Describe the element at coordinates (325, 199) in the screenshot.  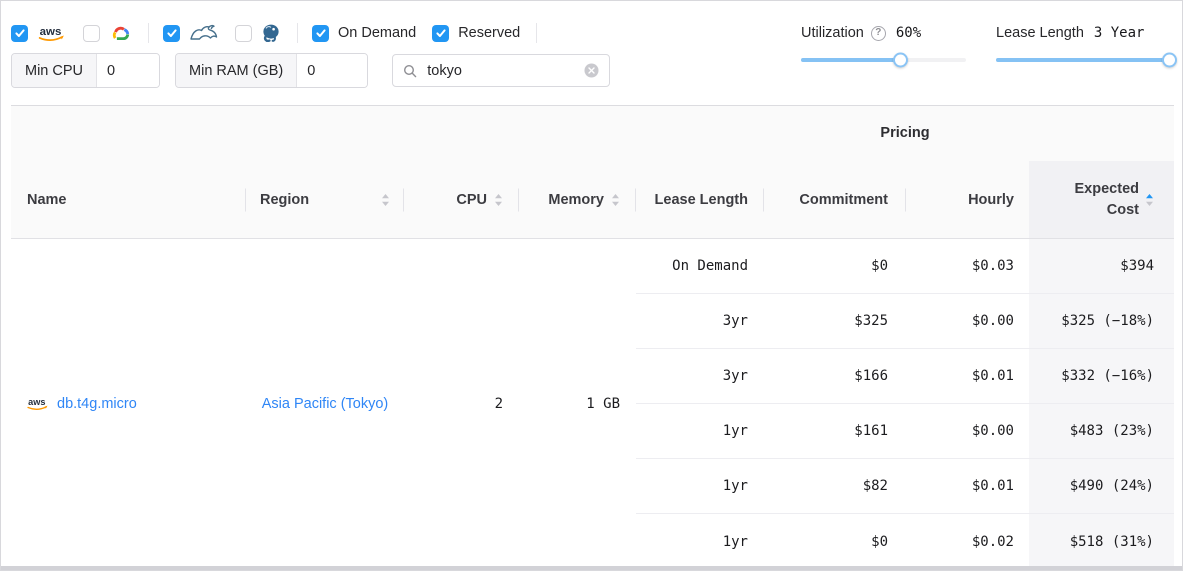
I see `column-header-region: Region` at that location.